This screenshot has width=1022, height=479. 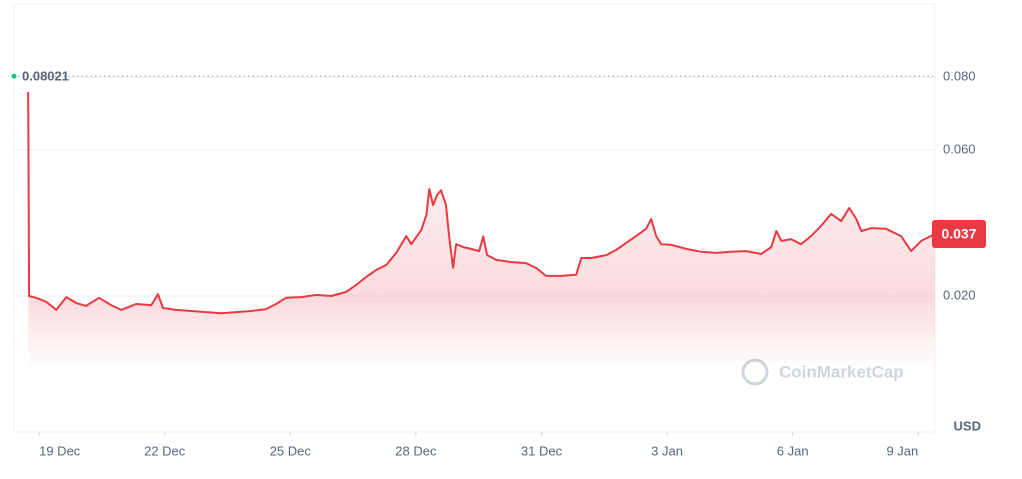 What do you see at coordinates (165, 450) in the screenshot?
I see `x-tick-label: 22 Dec` at bounding box center [165, 450].